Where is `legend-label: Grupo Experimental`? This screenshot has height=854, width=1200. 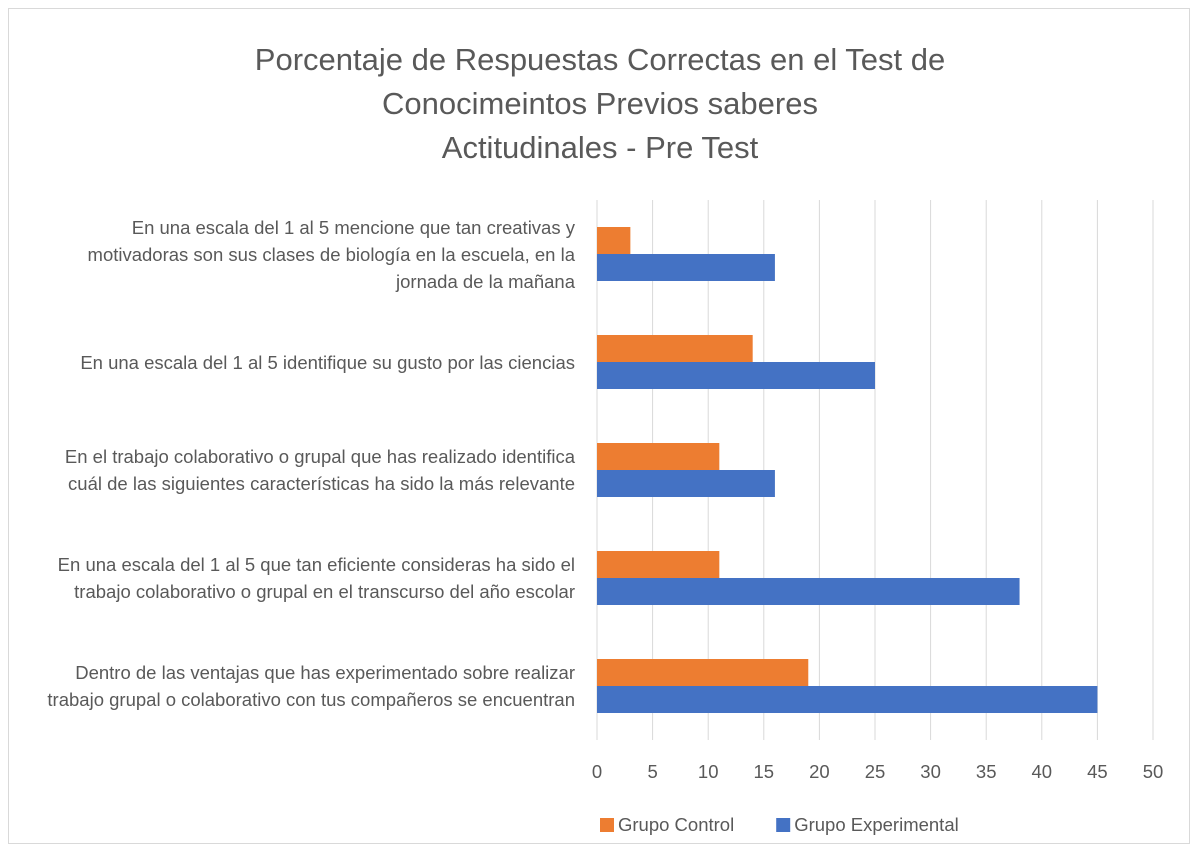 legend-label: Grupo Experimental is located at coordinates (876, 824).